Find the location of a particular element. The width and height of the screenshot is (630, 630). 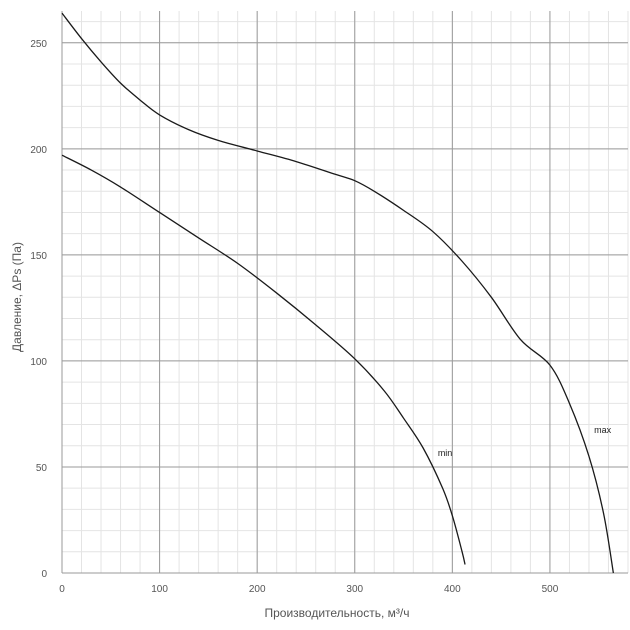

series-label-max: max is located at coordinates (603, 430).